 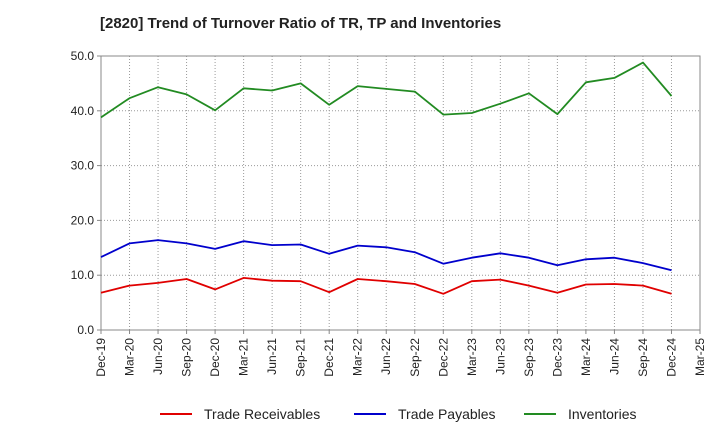 I want to click on x-tick-label: Sep-24, so click(x=643, y=357).